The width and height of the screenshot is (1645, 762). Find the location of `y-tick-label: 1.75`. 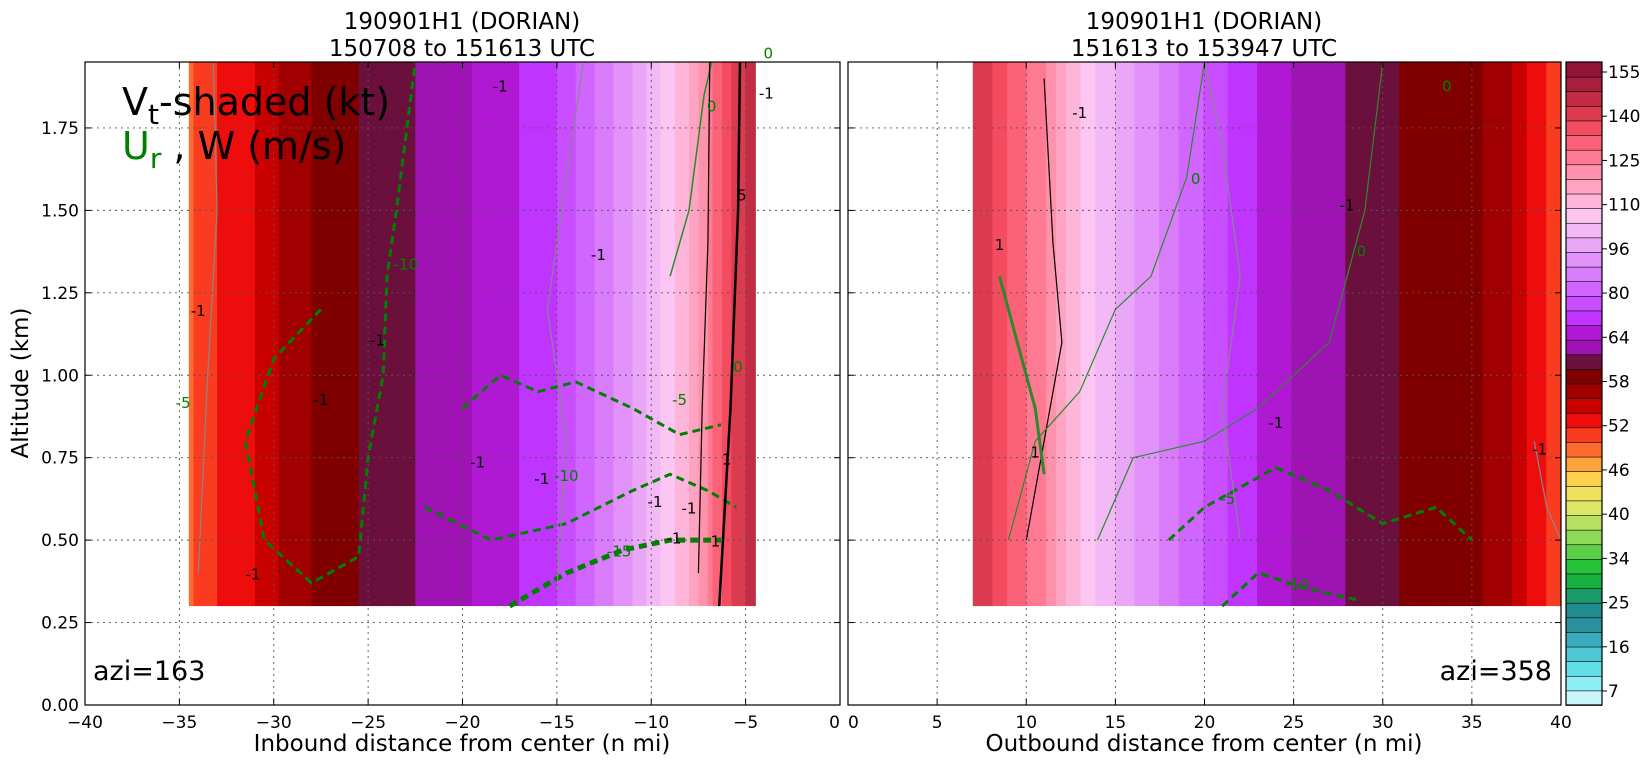

y-tick-label: 1.75 is located at coordinates (60, 129).